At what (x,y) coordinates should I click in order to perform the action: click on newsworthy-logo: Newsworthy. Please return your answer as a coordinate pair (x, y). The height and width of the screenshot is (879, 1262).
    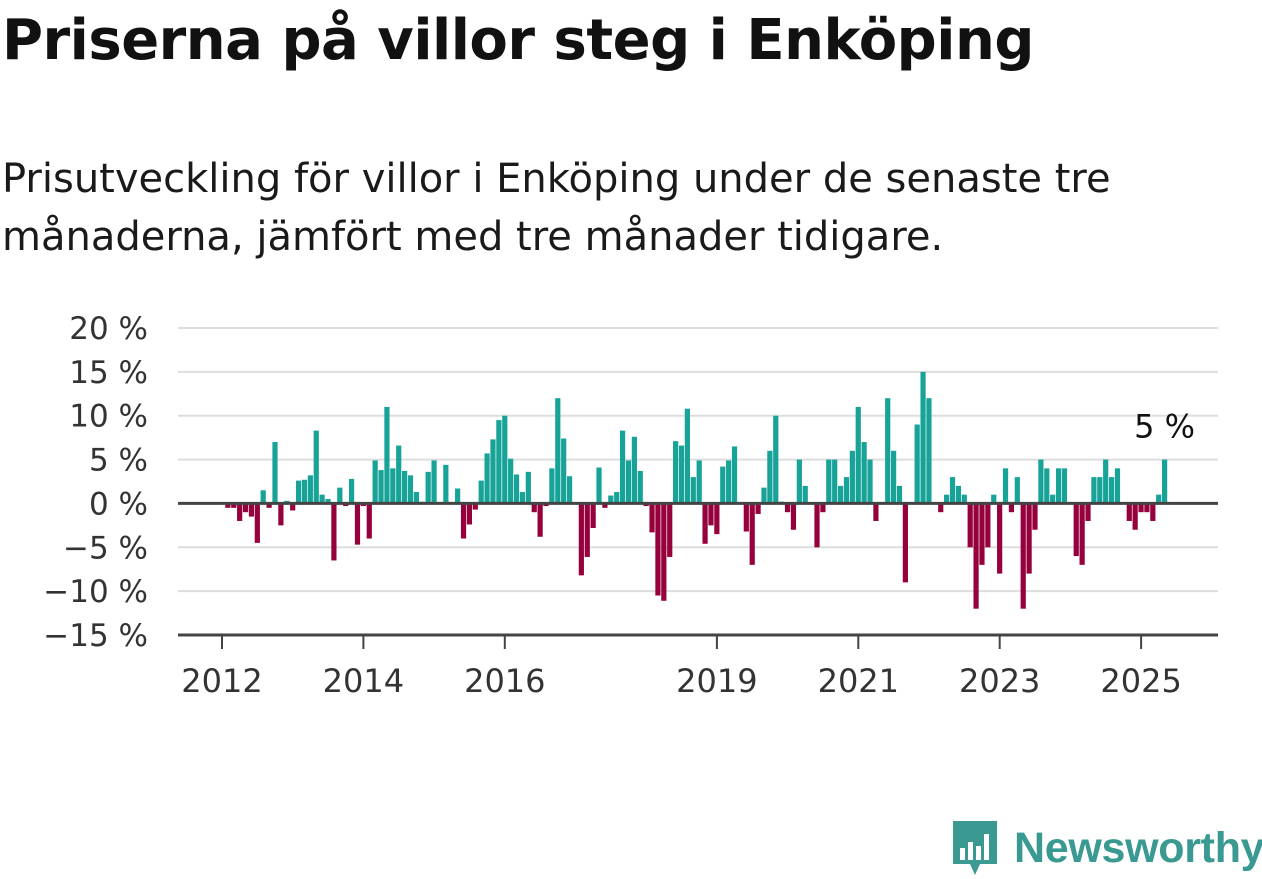
    Looking at the image, I should click on (1106, 848).